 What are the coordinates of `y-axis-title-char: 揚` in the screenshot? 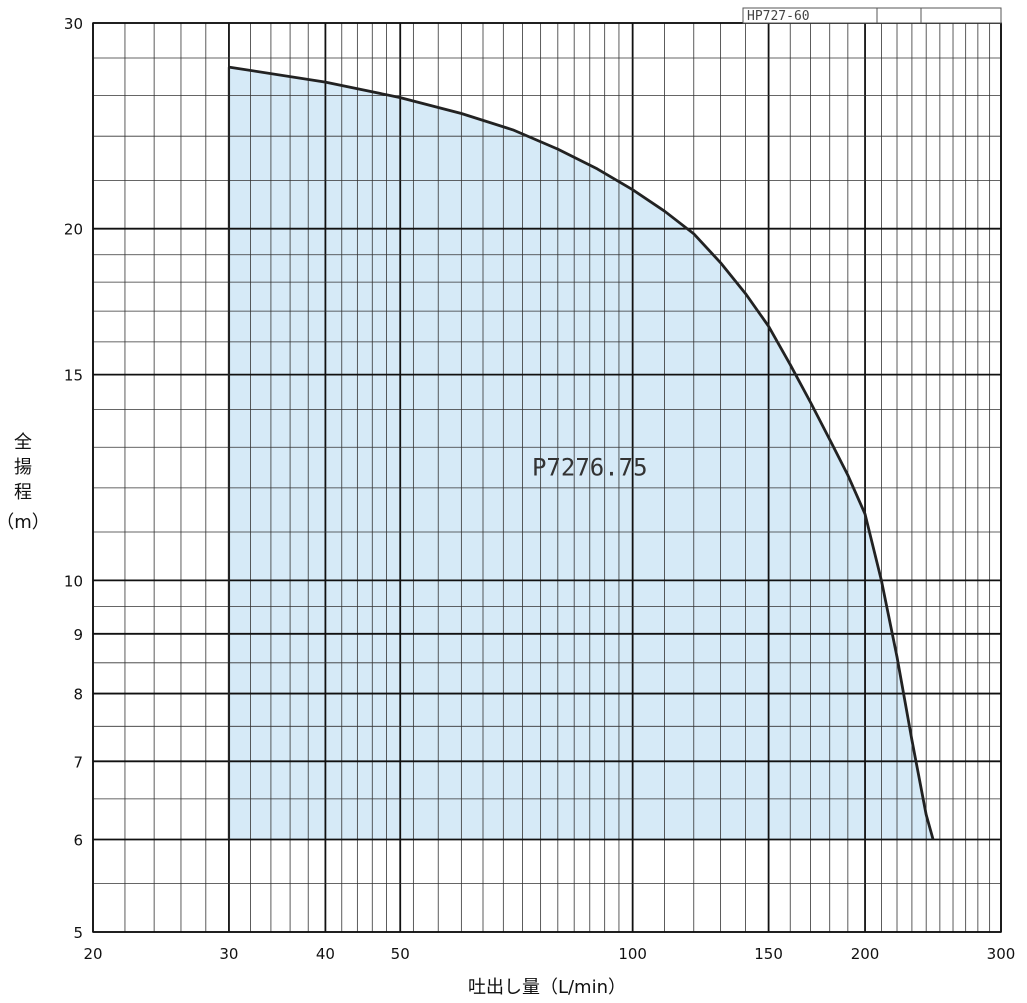 It's located at (23, 467).